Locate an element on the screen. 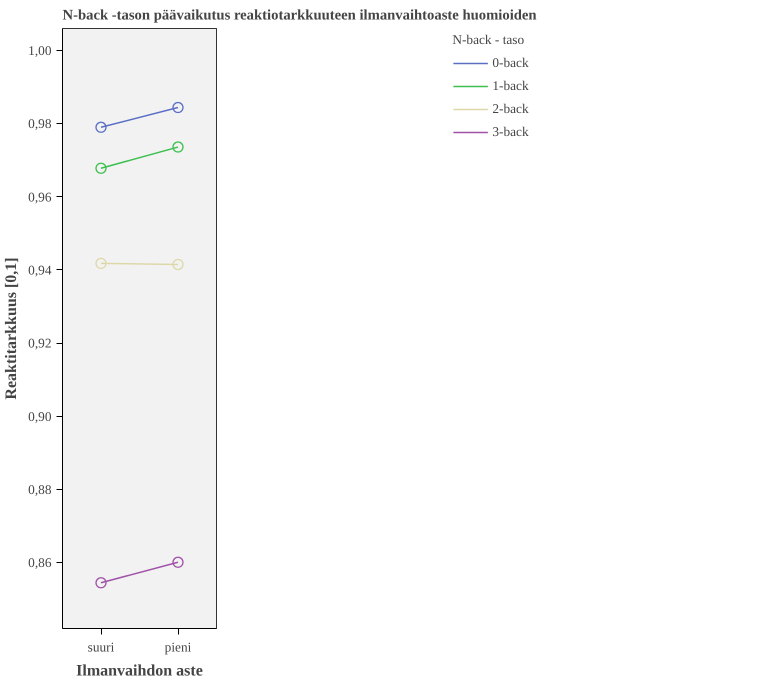 This screenshot has width=765, height=682. legend-label: 2-back is located at coordinates (510, 109).